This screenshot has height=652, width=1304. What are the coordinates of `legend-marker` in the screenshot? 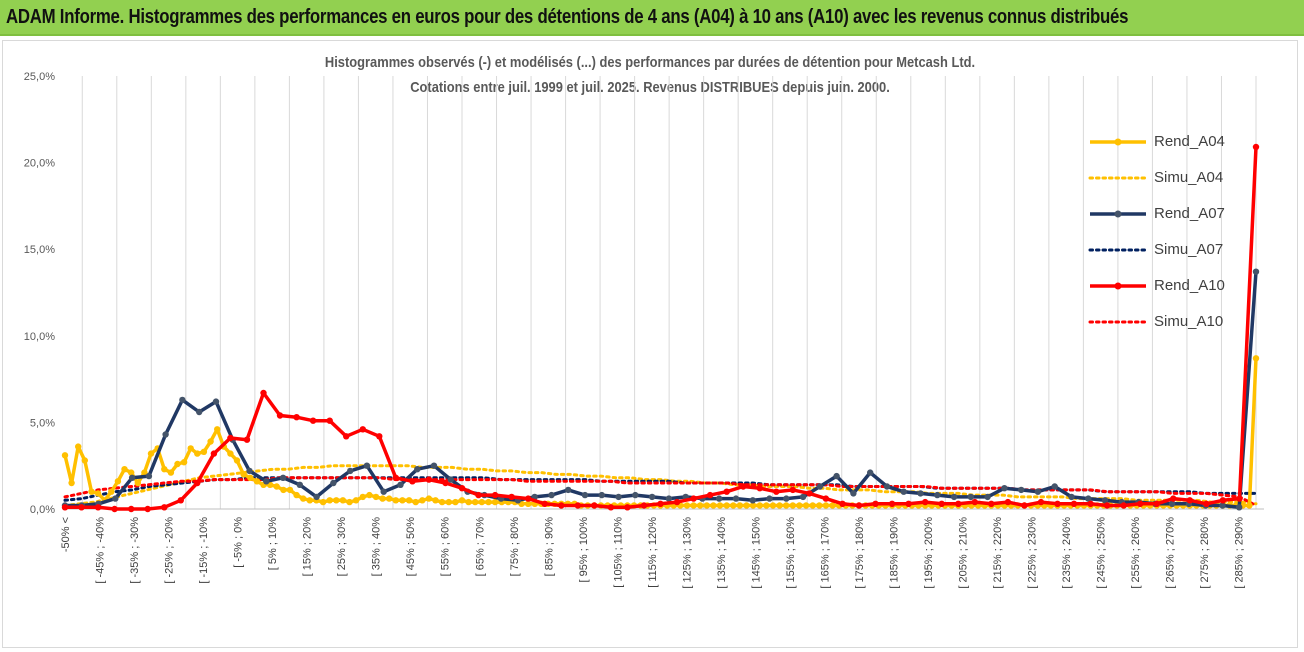 It's located at (1118, 286).